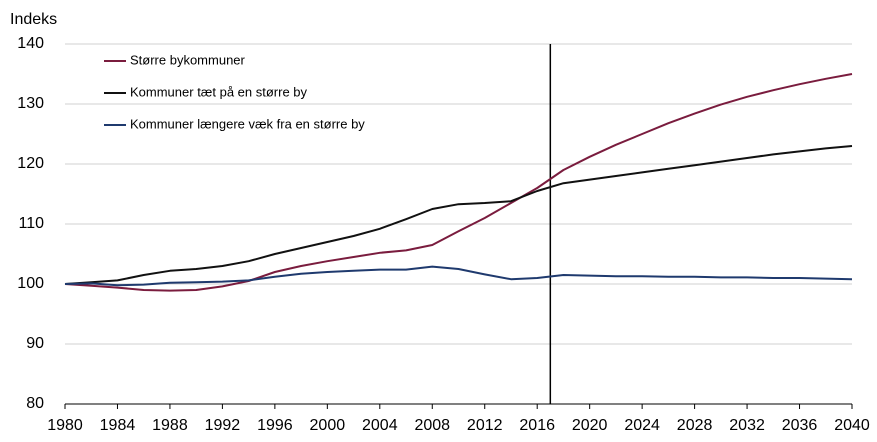 The width and height of the screenshot is (877, 442). Describe the element at coordinates (747, 425) in the screenshot. I see `x-tick-label: 2032` at that location.